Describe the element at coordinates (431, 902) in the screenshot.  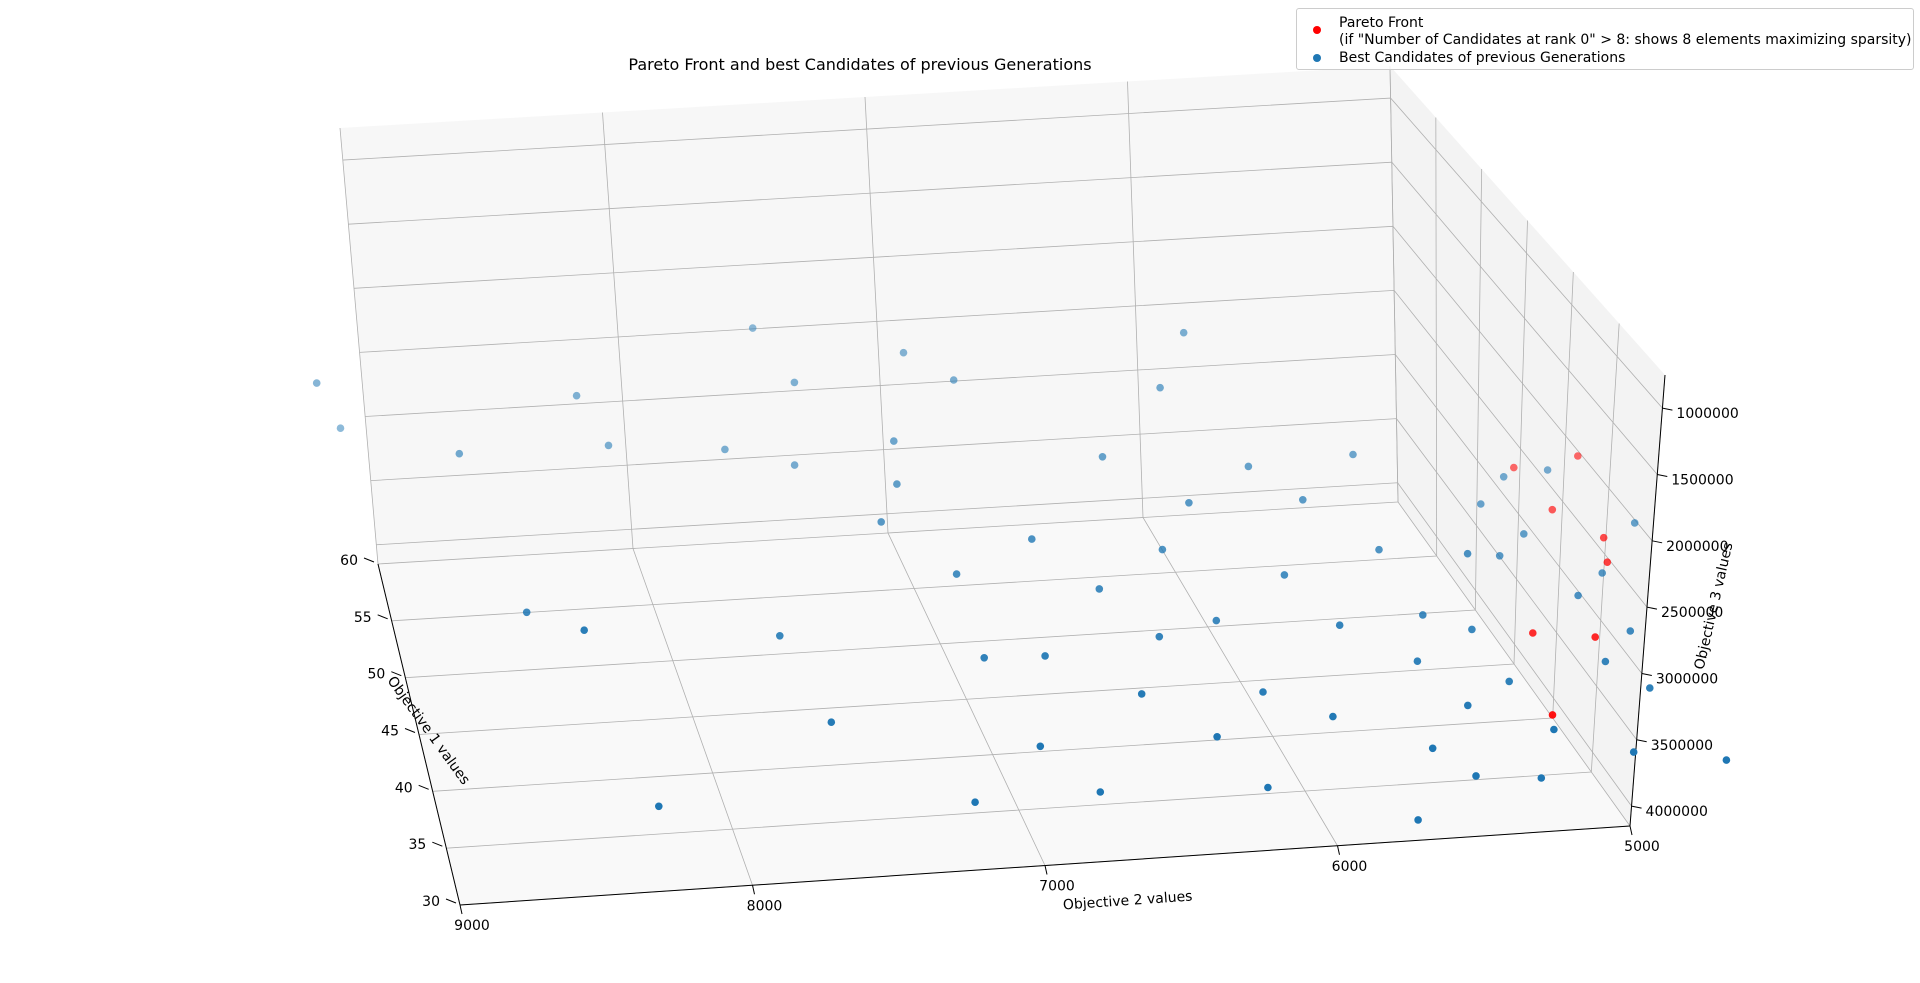
I see `x-tick-label: 30` at that location.